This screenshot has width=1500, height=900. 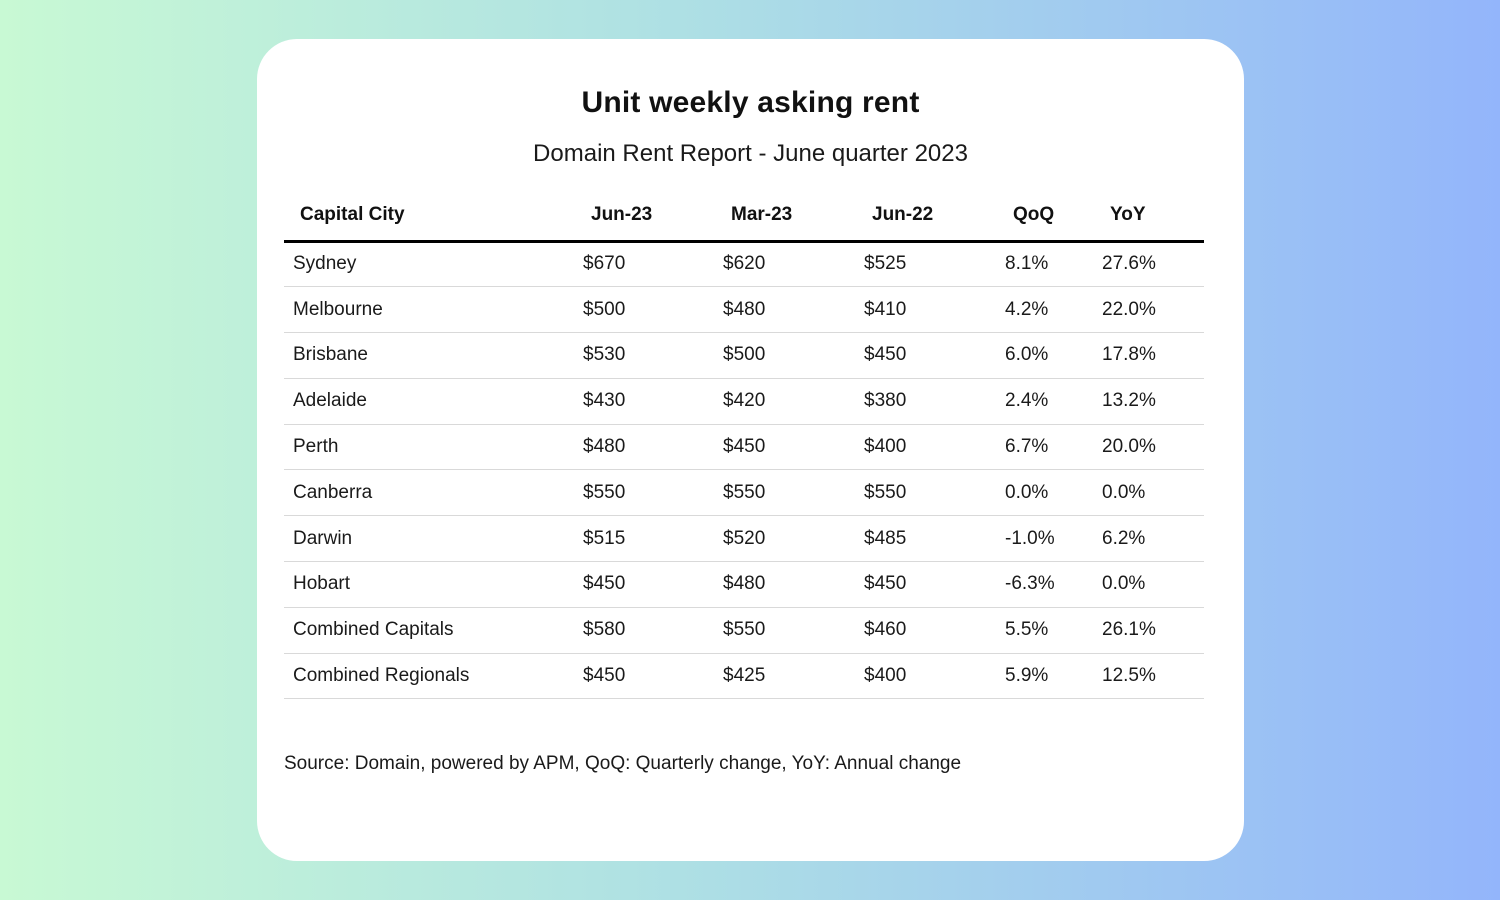 What do you see at coordinates (653, 401) in the screenshot?
I see `value-cell: $430` at bounding box center [653, 401].